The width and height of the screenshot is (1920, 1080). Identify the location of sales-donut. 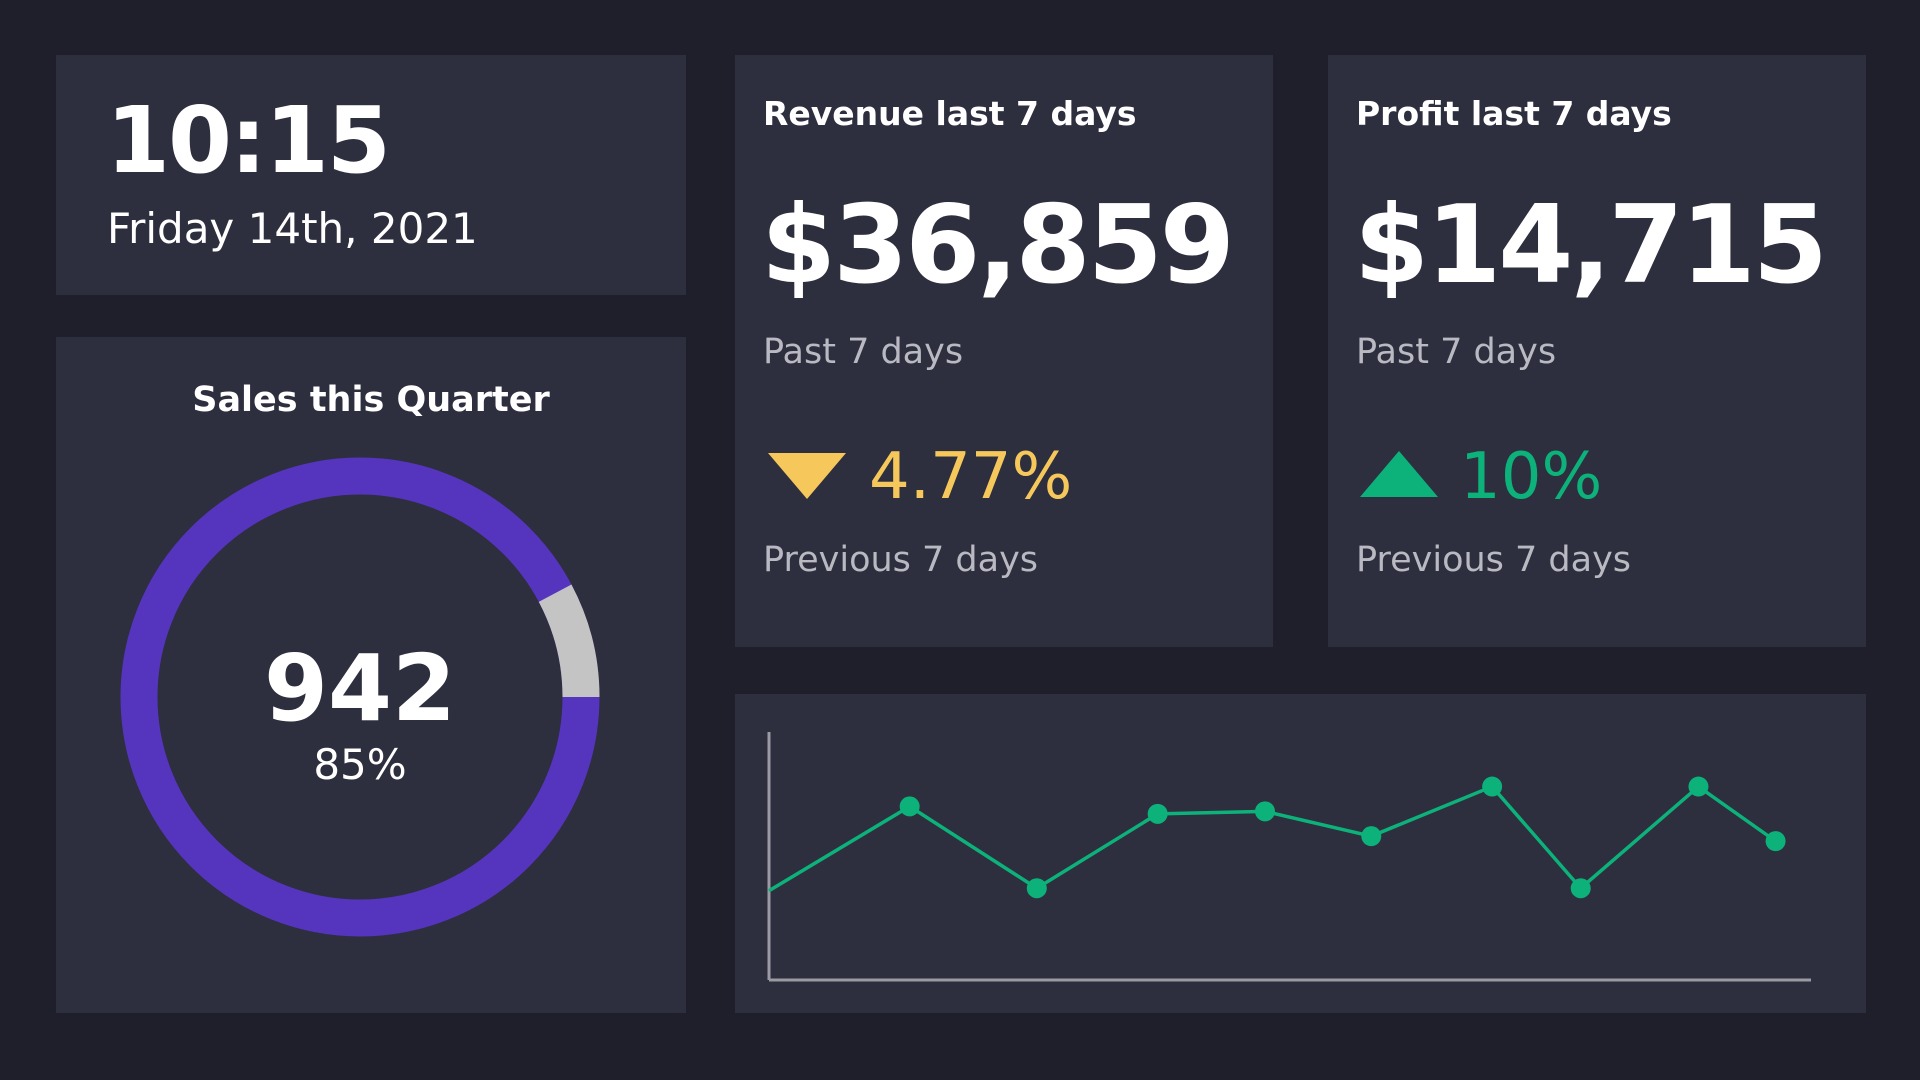
(360, 697).